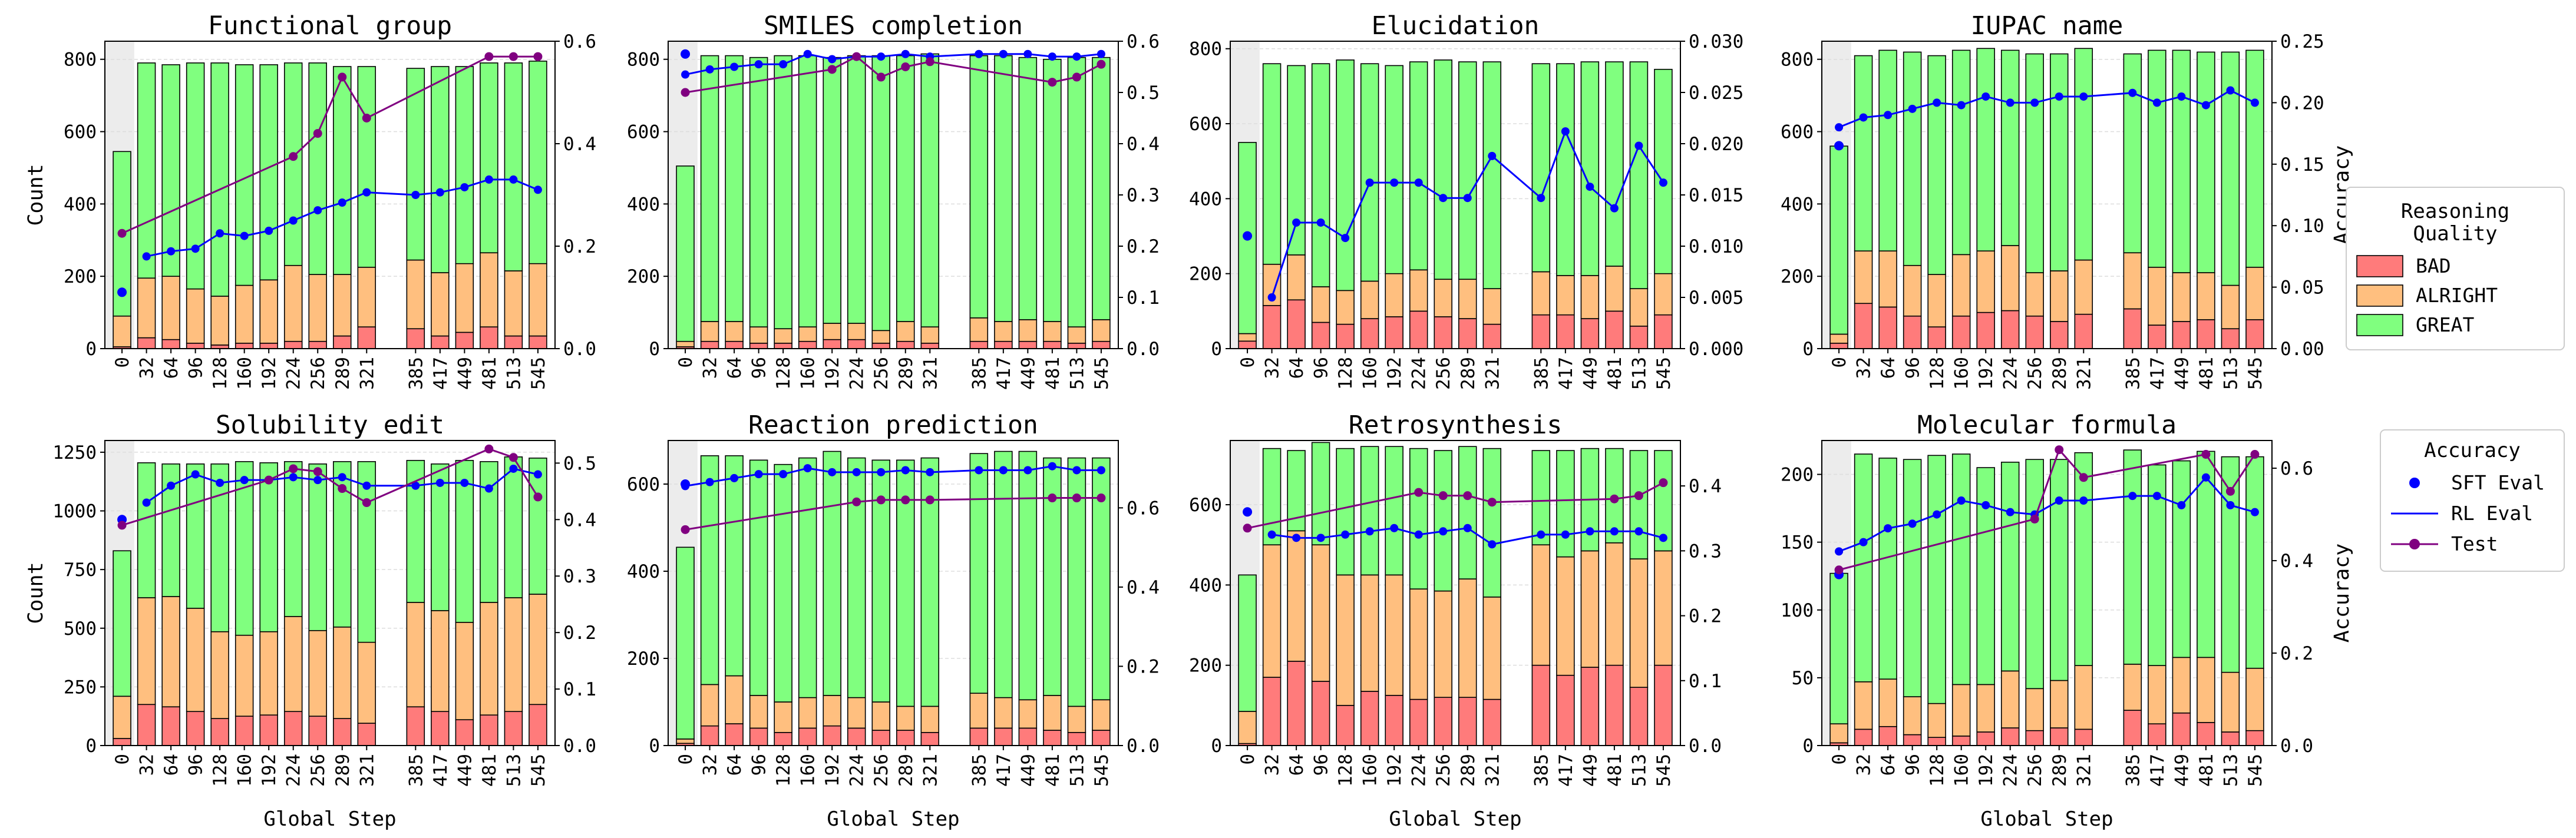 Image resolution: width=2576 pixels, height=838 pixels. What do you see at coordinates (80, 687) in the screenshot?
I see `y-tick-label: 250` at bounding box center [80, 687].